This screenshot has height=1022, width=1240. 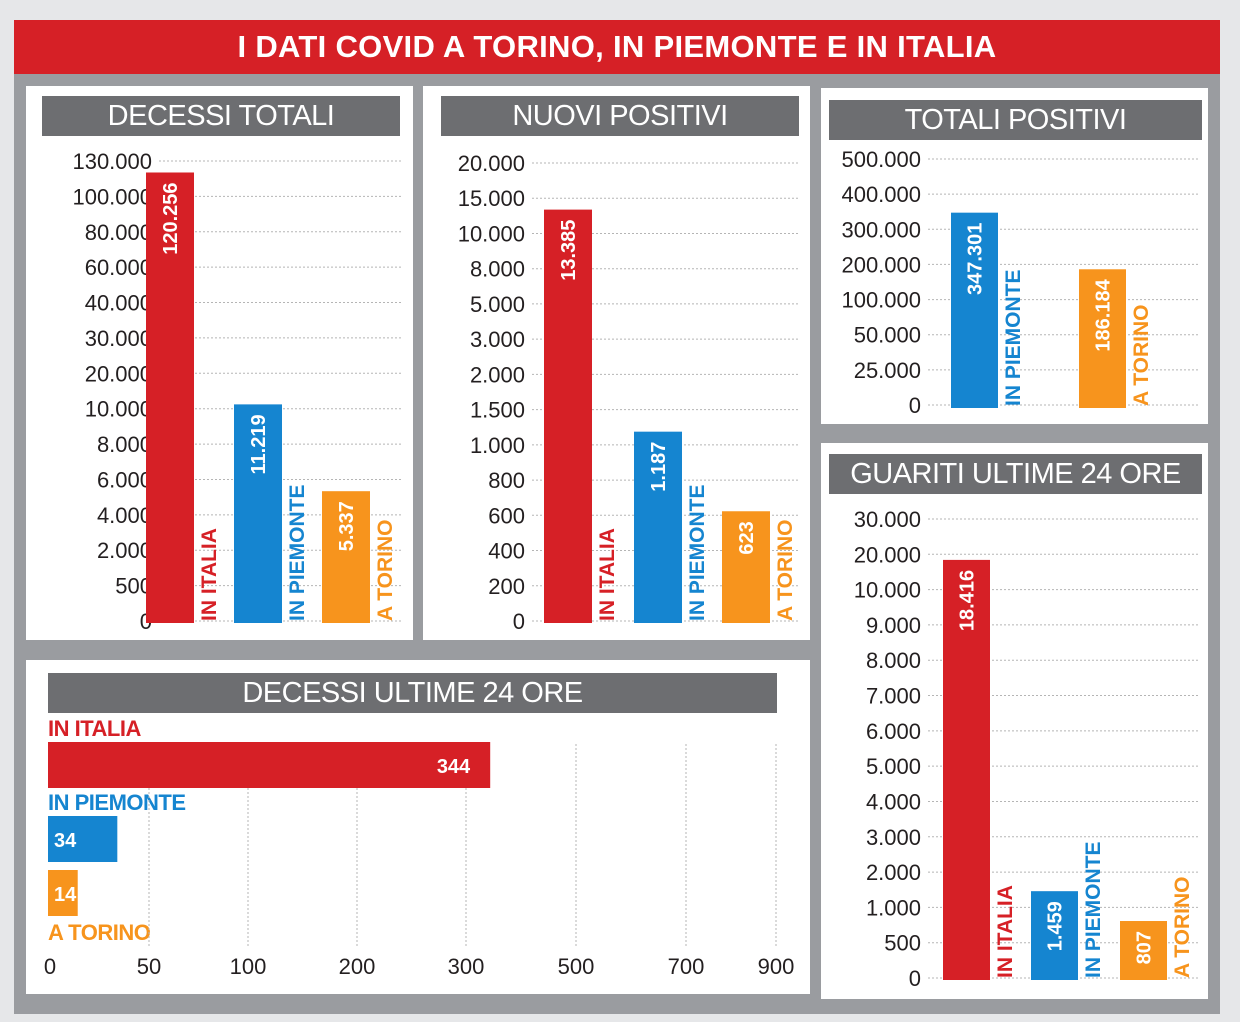 What do you see at coordinates (118, 267) in the screenshot?
I see `tick-label: 60.000` at bounding box center [118, 267].